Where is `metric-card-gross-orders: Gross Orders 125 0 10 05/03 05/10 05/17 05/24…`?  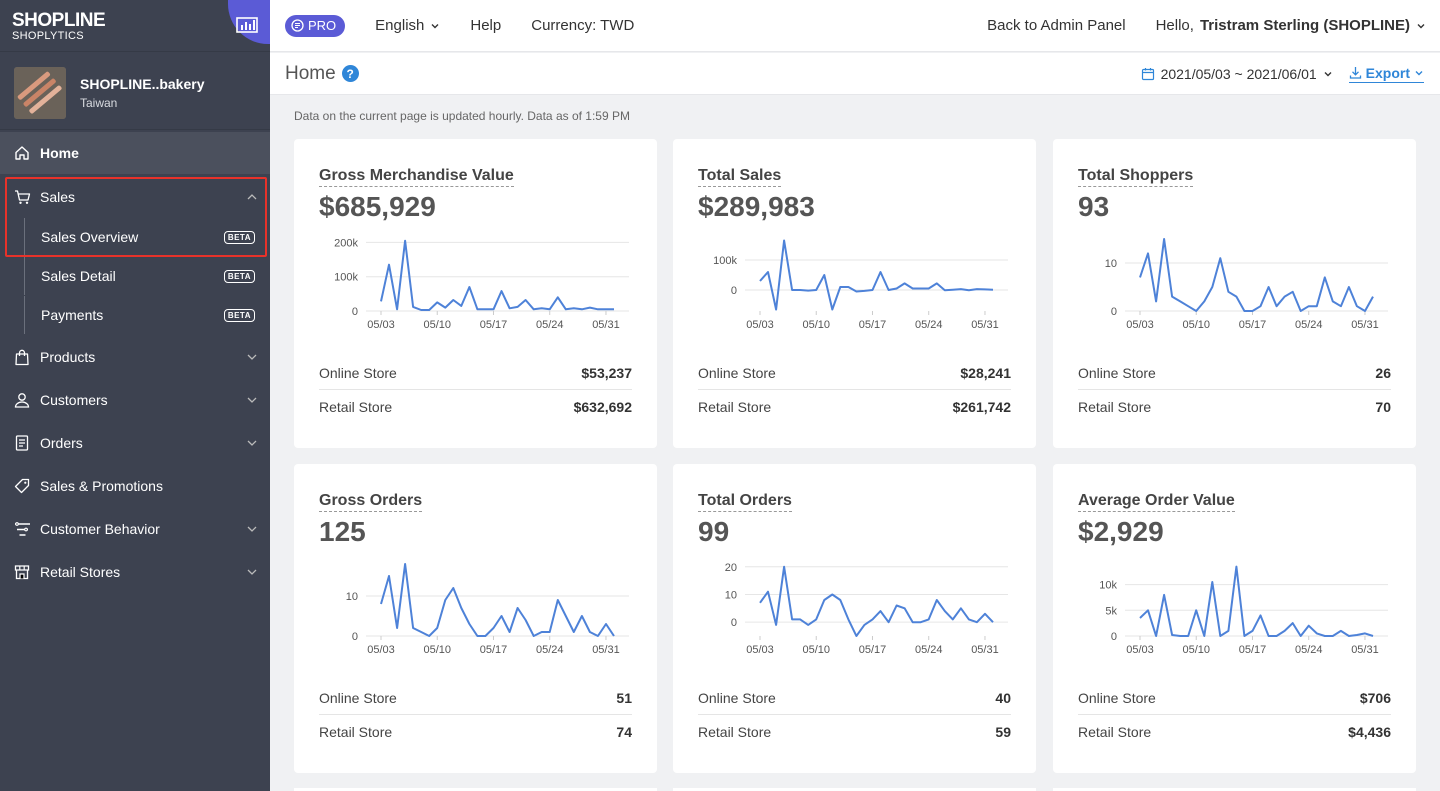
metric-card-gross-orders: Gross Orders 125 0 10 05/03 05/10 05/17 05/24… is located at coordinates (475, 618).